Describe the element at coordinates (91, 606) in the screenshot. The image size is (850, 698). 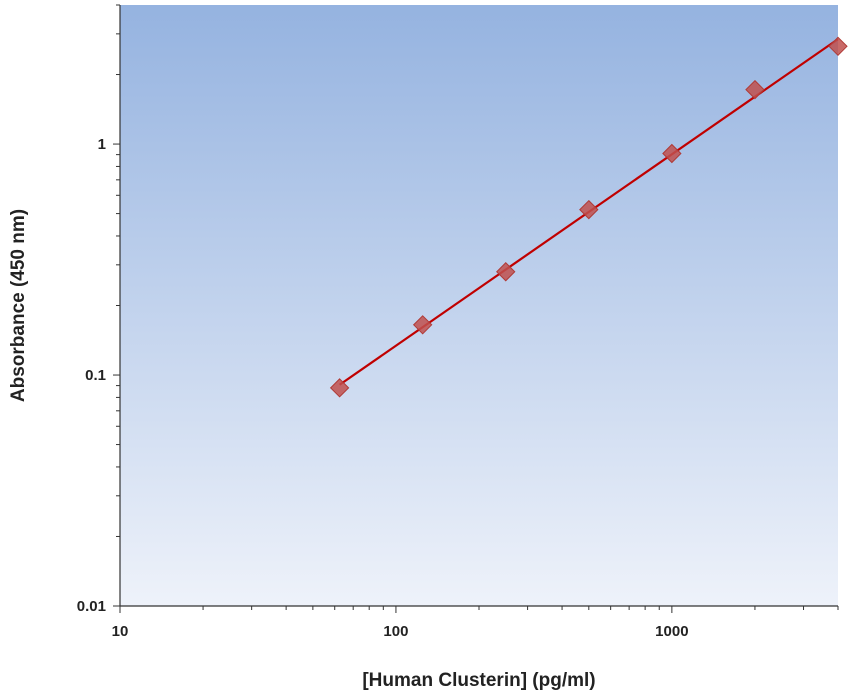
I see `y-tick-label: 0.01` at that location.